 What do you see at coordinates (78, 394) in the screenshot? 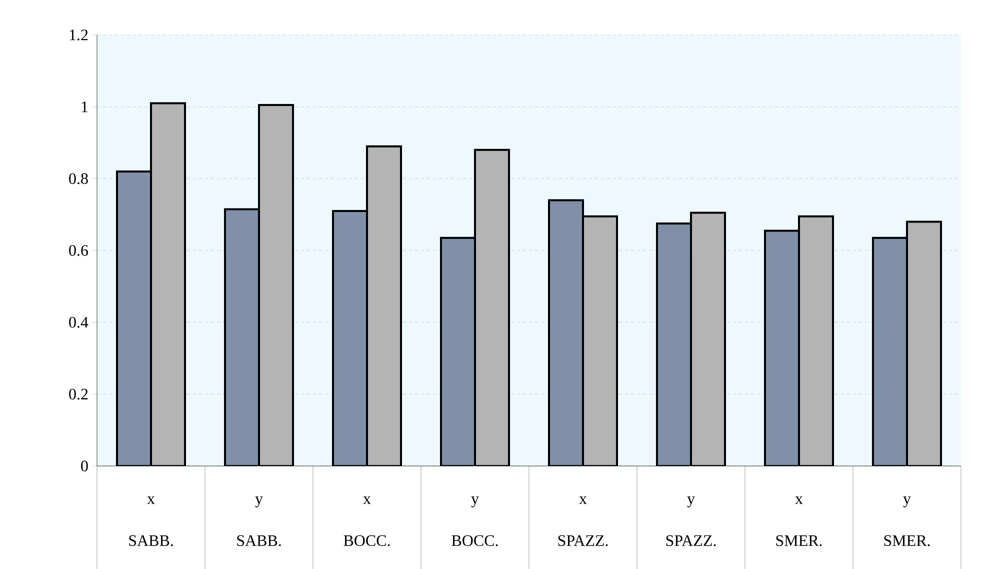
I see `y-tick-label: 0.2` at bounding box center [78, 394].